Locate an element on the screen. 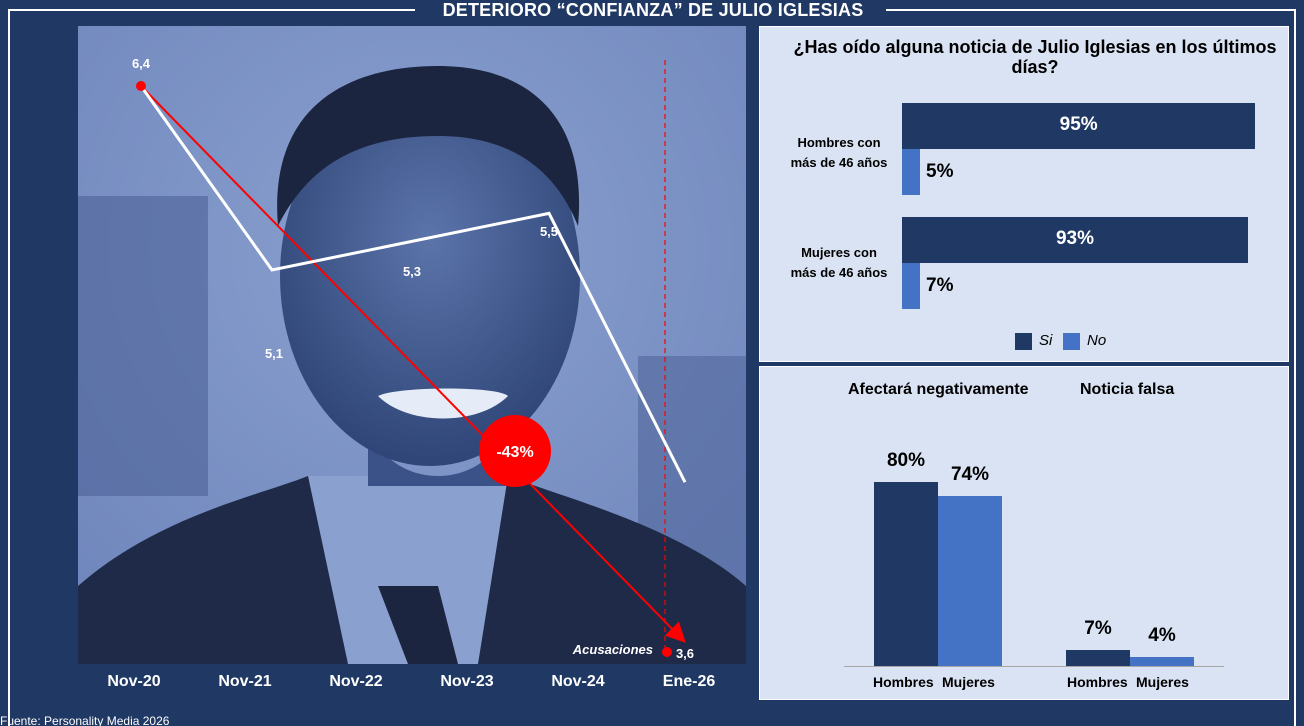 Image resolution: width=1304 pixels, height=726 pixels. vbar-cat-hombres-1: Hombres is located at coordinates (903, 682).